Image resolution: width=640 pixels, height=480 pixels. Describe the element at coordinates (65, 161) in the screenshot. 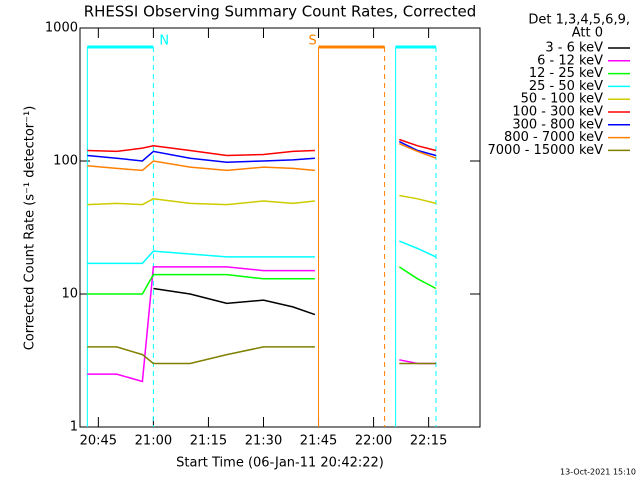

I see `y-tick-label: 100` at that location.